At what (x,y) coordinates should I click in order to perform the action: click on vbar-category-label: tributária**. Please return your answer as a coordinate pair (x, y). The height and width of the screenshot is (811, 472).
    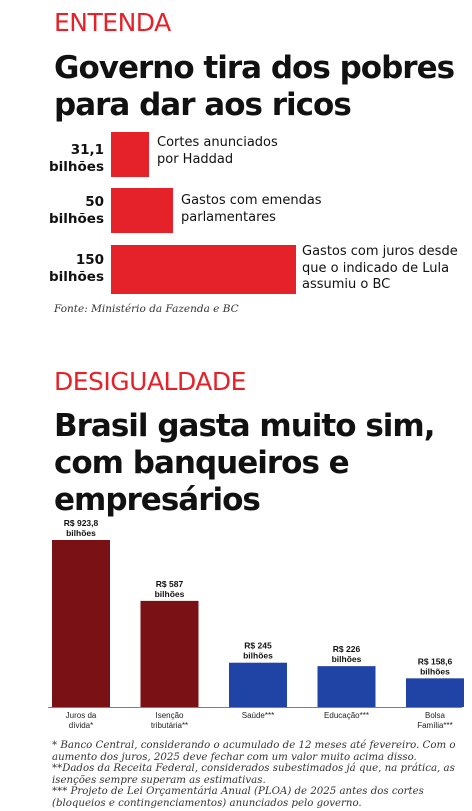
    Looking at the image, I should click on (169, 725).